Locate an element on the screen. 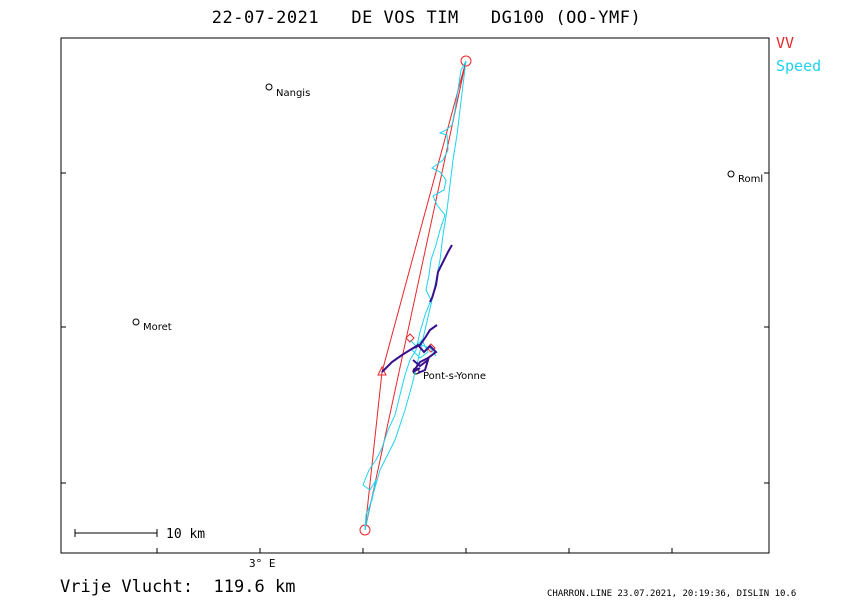 The height and width of the screenshot is (603, 853). turnpoint-marker-icon is located at coordinates (466, 61).